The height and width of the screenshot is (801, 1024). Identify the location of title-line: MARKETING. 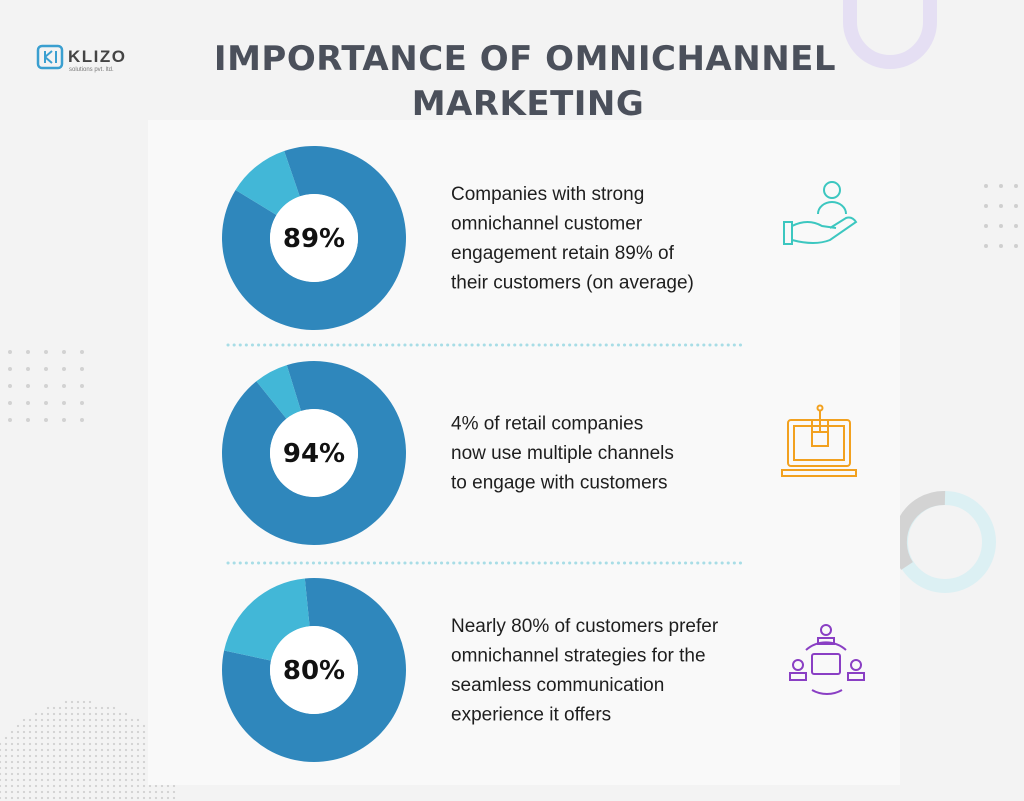
(528, 104).